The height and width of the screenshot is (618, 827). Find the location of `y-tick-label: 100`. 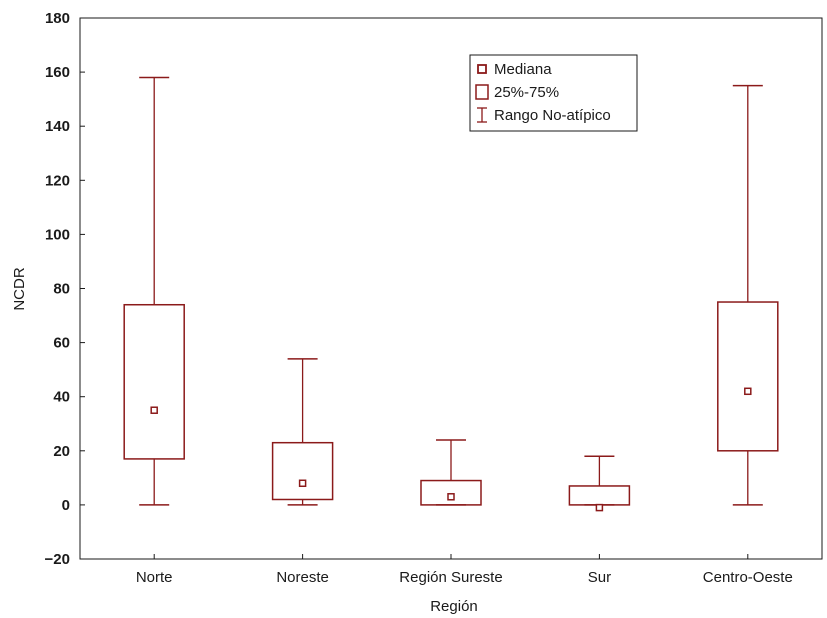

y-tick-label: 100 is located at coordinates (57, 234).